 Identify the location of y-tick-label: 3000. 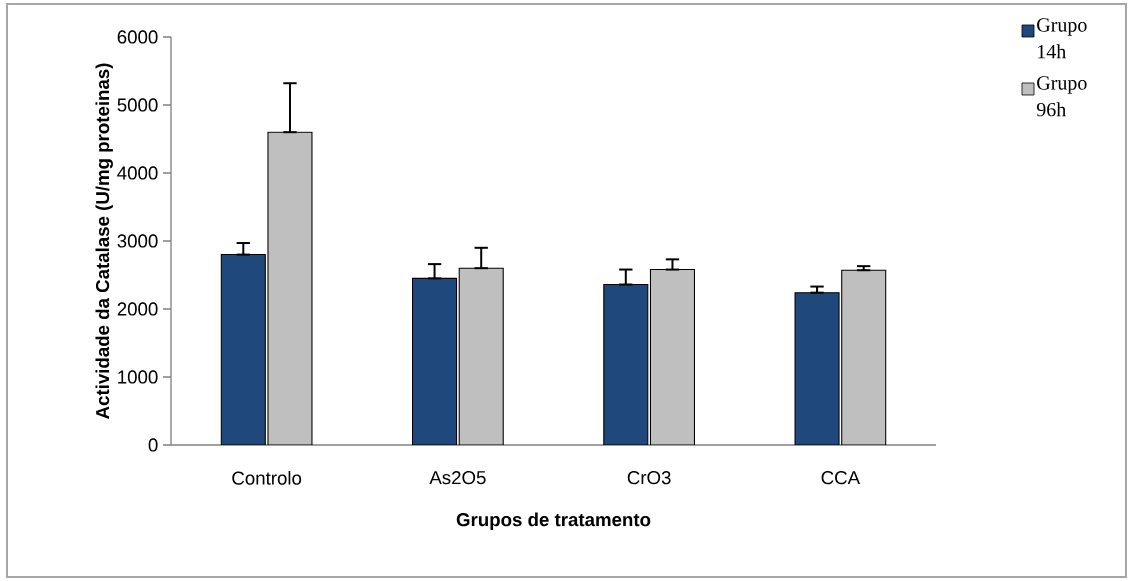
(137, 241).